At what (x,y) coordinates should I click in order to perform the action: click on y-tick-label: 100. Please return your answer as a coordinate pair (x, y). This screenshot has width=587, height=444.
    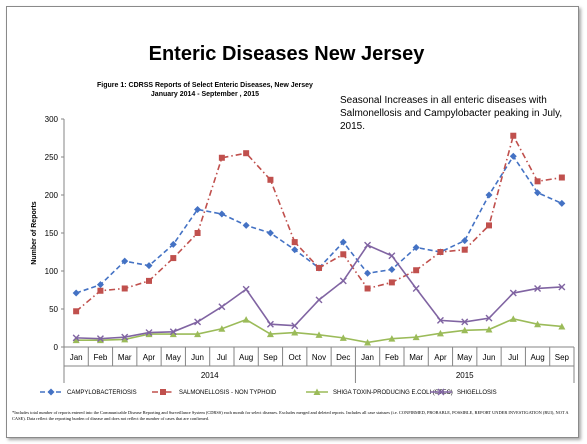
    Looking at the image, I should click on (52, 271).